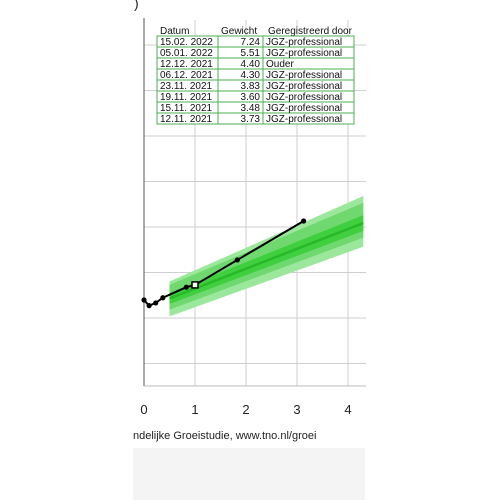  I want to click on table-cell-weight: 3.83, so click(251, 86).